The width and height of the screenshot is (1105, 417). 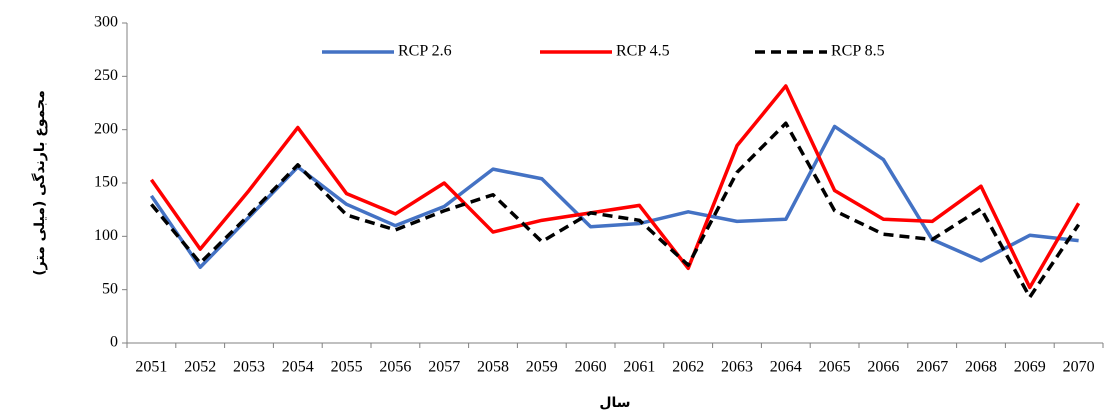 I want to click on x-tick-label: 2052, so click(x=200, y=367).